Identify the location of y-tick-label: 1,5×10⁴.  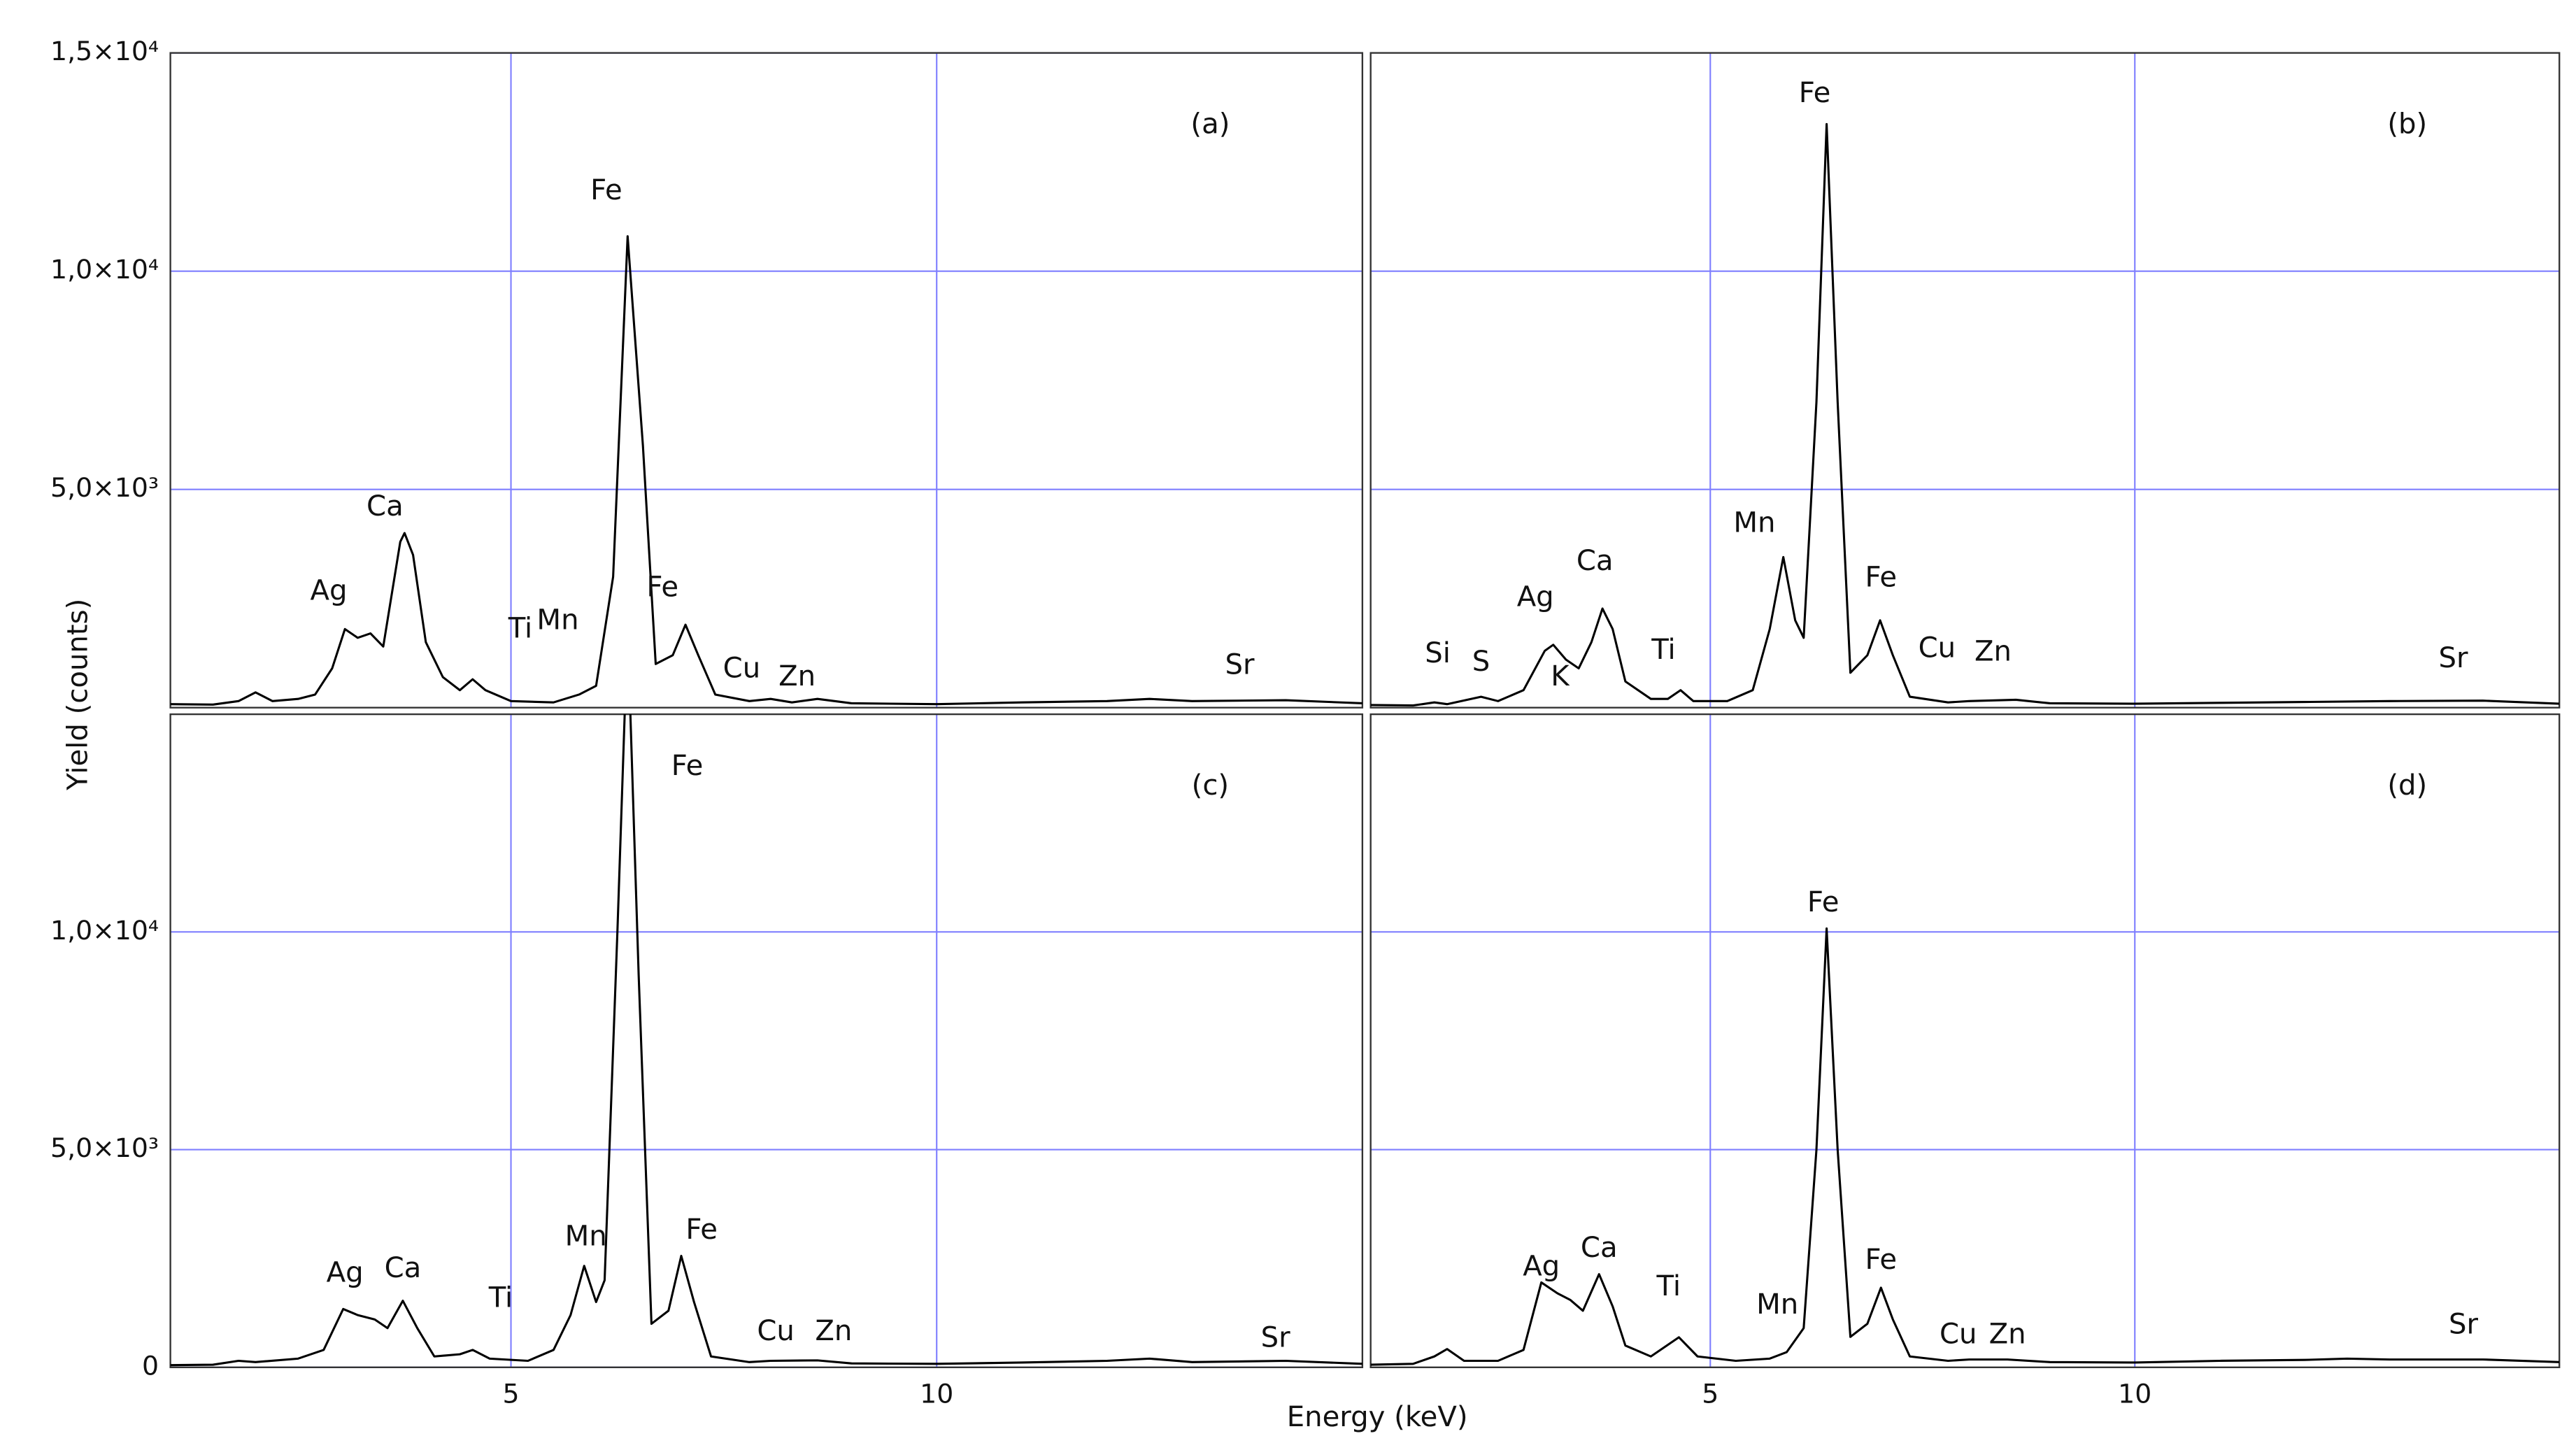
(104, 51).